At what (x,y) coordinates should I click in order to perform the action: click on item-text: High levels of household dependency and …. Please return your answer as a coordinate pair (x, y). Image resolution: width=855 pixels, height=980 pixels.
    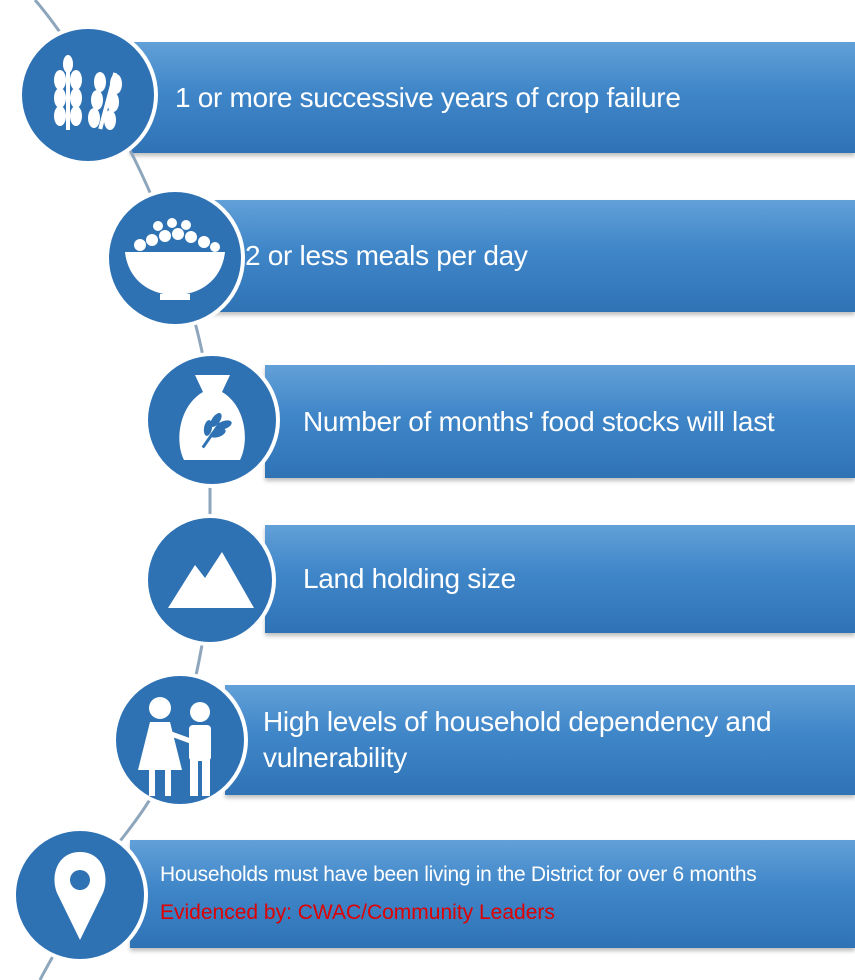
    Looking at the image, I should click on (517, 739).